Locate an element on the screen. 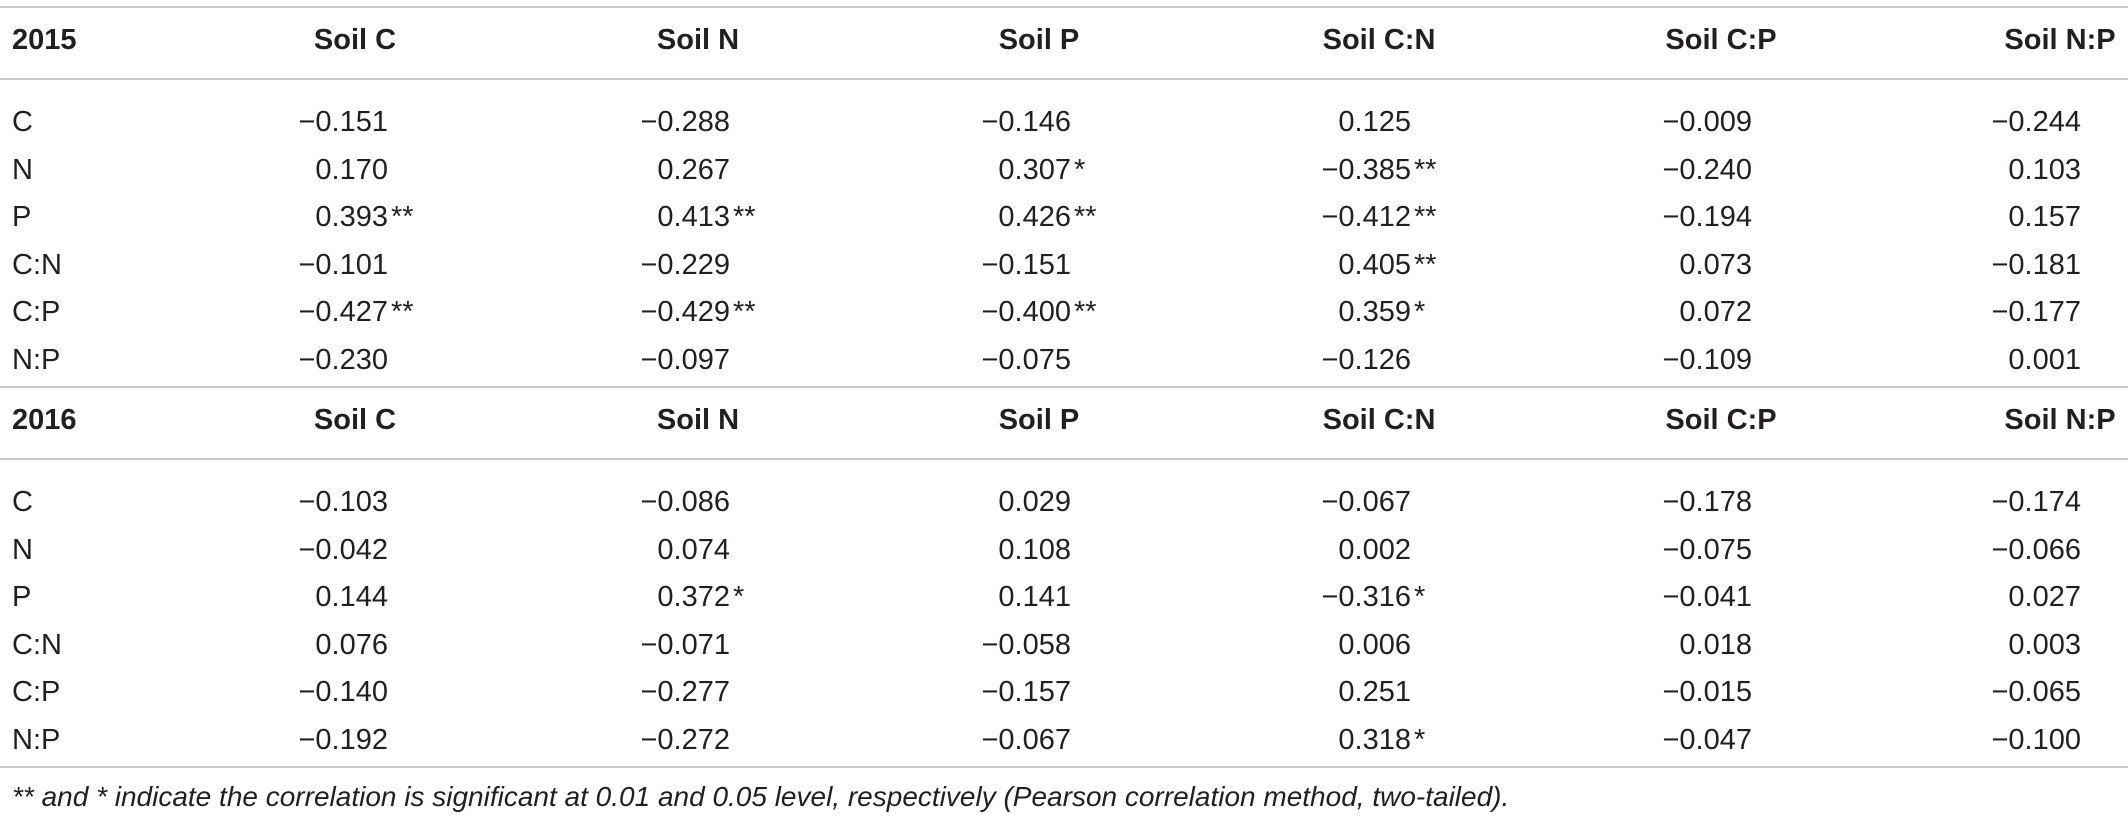 The width and height of the screenshot is (2128, 823). cell-value: −0.174 is located at coordinates (2036, 502).